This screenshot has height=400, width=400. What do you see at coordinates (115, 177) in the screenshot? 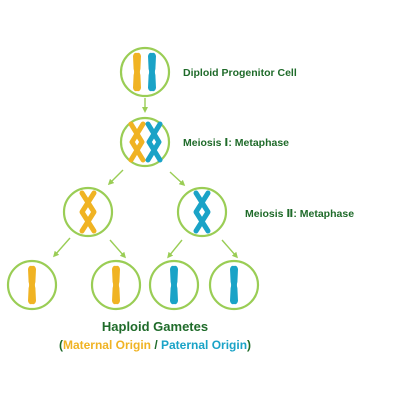
I see `arrow-meiosis1-to-left` at bounding box center [115, 177].